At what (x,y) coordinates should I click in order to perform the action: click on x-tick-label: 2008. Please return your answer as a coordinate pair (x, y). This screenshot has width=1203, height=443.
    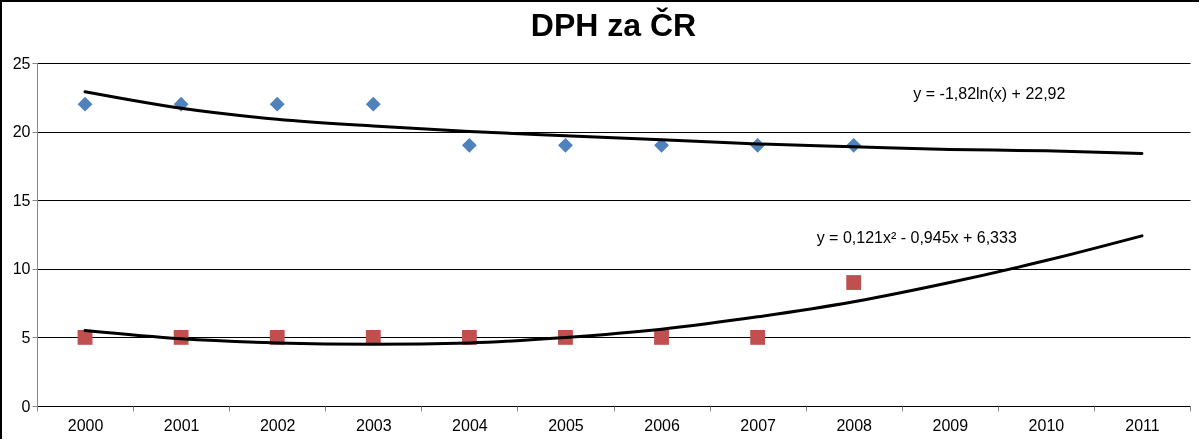
    Looking at the image, I should click on (854, 425).